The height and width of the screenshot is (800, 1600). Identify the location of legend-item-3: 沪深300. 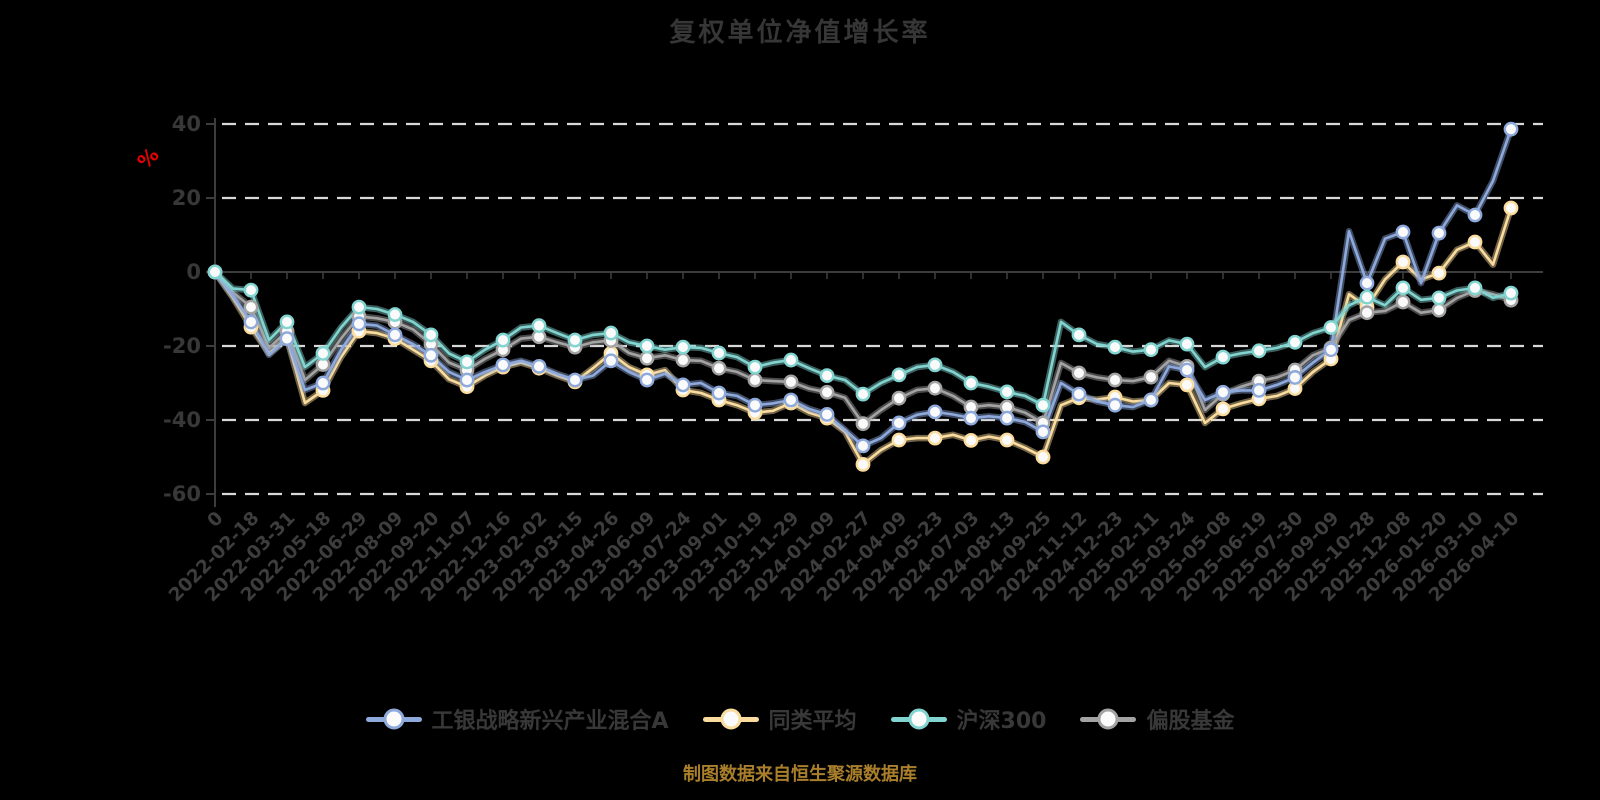
(968, 719).